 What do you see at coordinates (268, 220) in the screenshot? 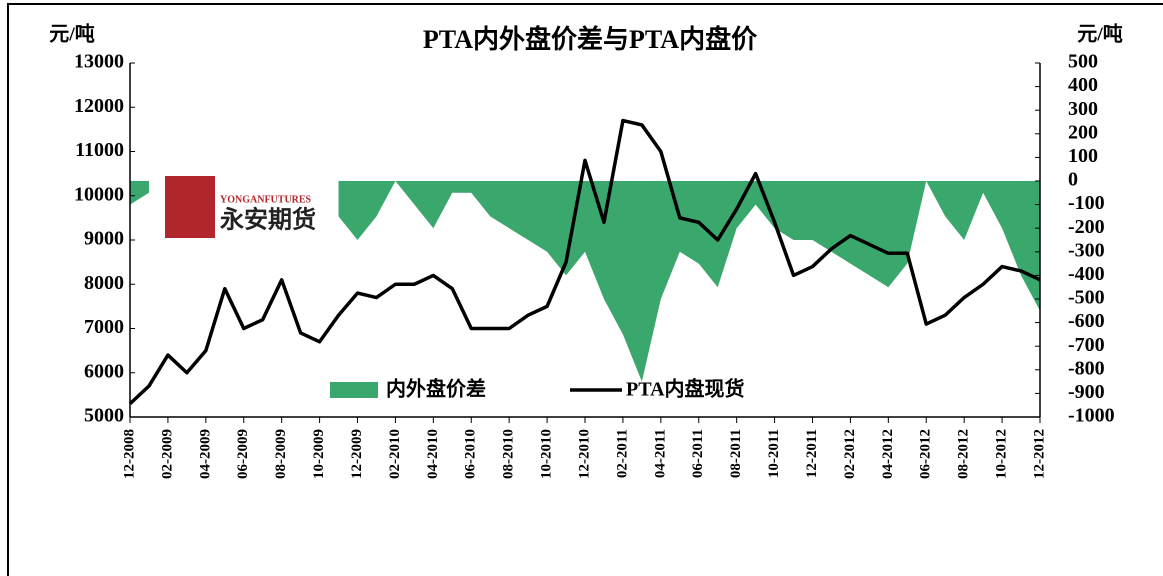
I see `logo-cn: 永安期货` at bounding box center [268, 220].